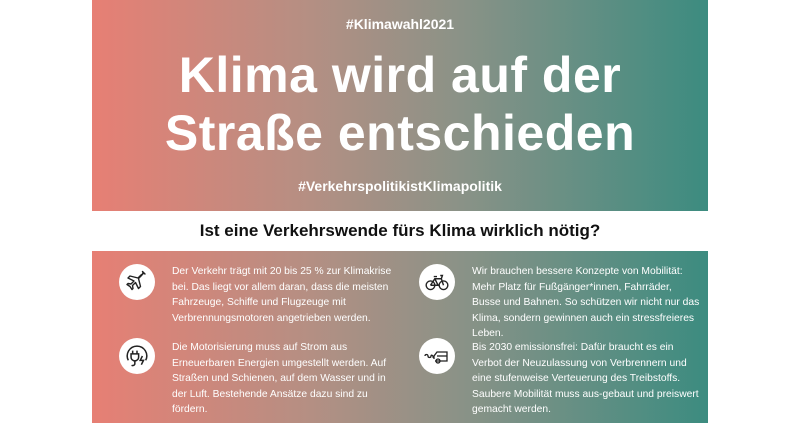 Image resolution: width=800 pixels, height=423 pixels. I want to click on car-exhaust-icon, so click(437, 356).